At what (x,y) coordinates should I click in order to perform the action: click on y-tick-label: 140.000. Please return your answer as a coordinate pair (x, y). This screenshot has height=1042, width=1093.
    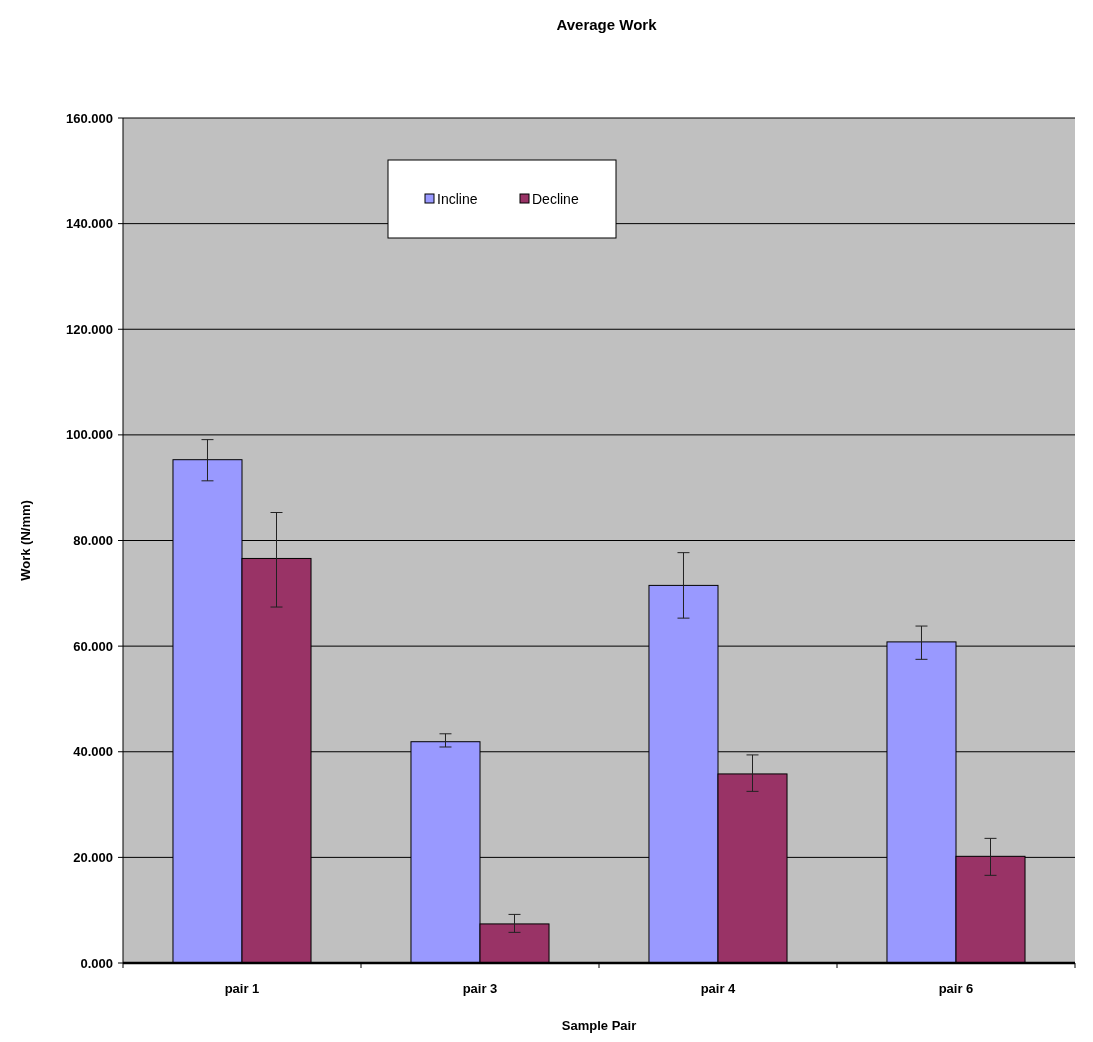
    Looking at the image, I should click on (89, 224).